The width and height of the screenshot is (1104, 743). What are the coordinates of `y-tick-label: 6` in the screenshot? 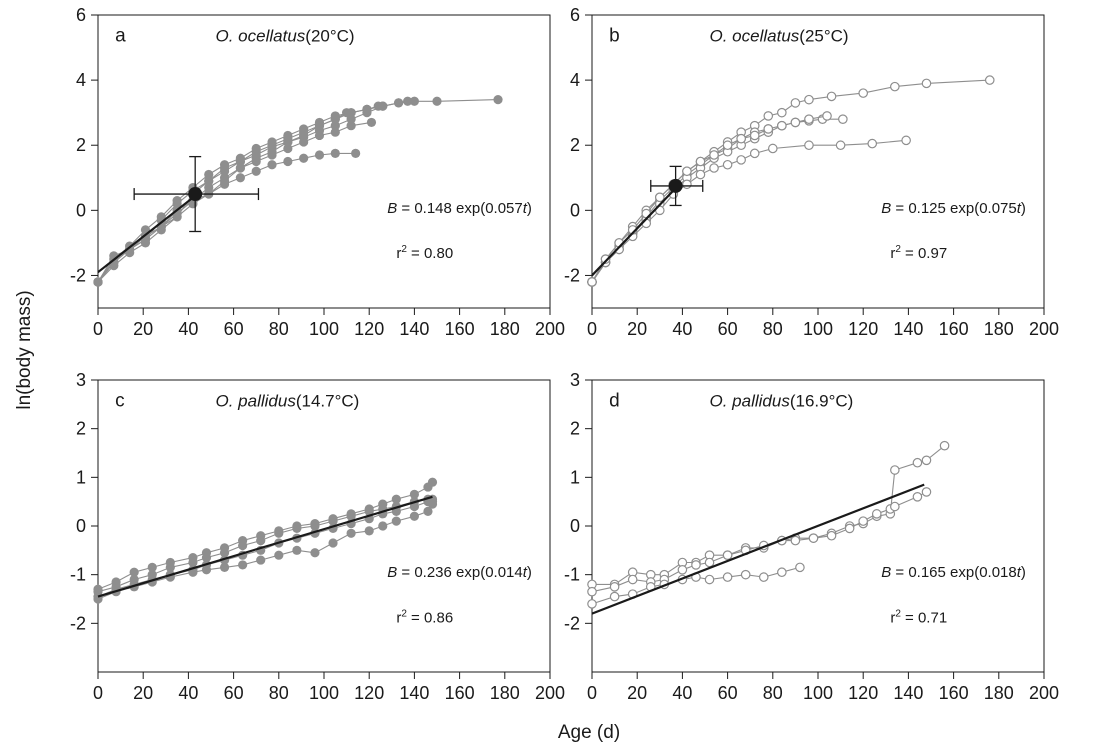 It's located at (575, 15).